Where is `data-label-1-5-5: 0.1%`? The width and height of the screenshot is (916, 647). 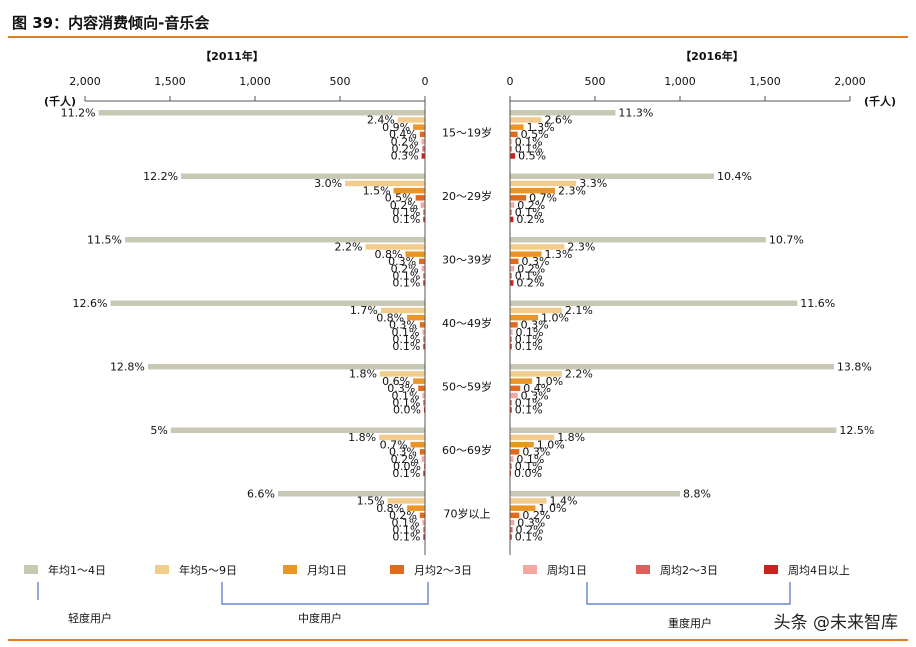 data-label-1-5-5: 0.1% is located at coordinates (529, 466).